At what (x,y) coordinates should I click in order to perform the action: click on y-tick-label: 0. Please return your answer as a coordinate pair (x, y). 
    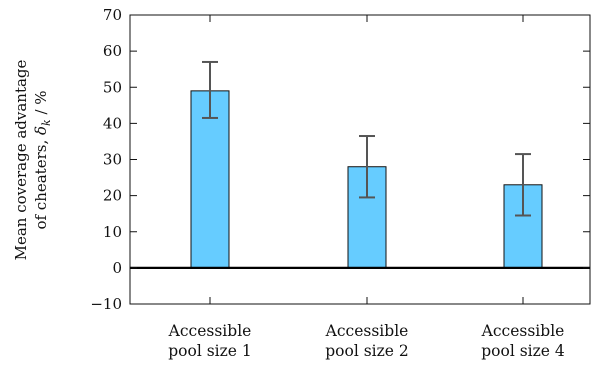
    Looking at the image, I should click on (117, 268).